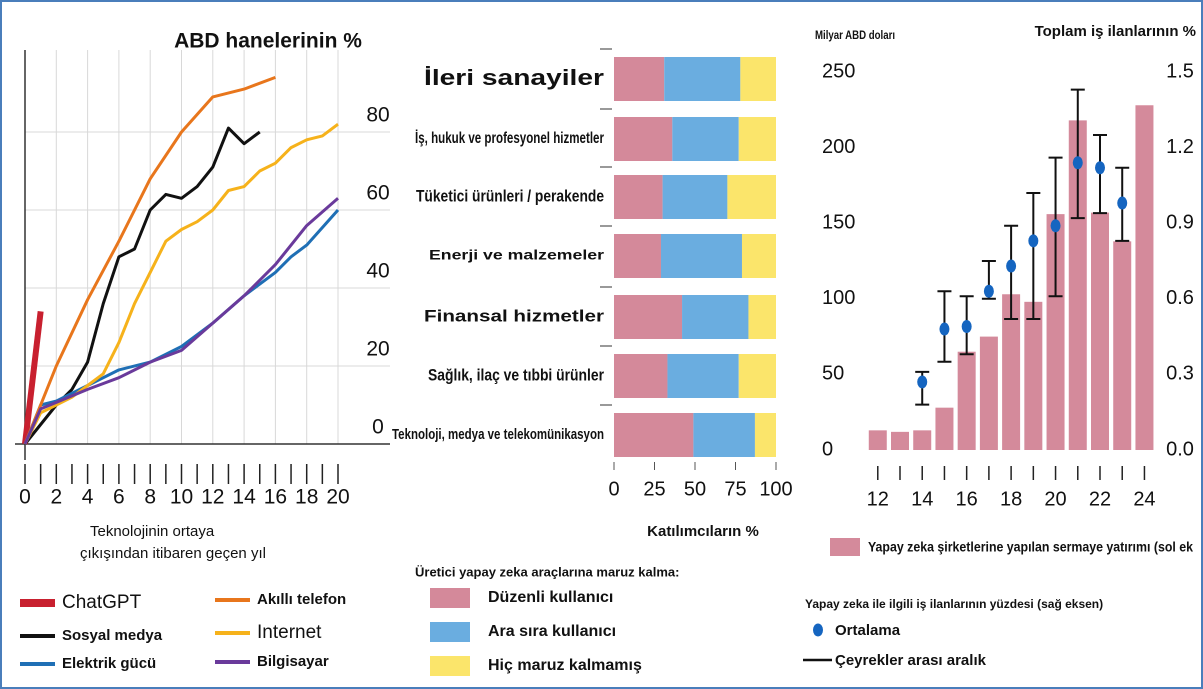  What do you see at coordinates (838, 222) in the screenshot?
I see `y-tick-label: 150` at bounding box center [838, 222].